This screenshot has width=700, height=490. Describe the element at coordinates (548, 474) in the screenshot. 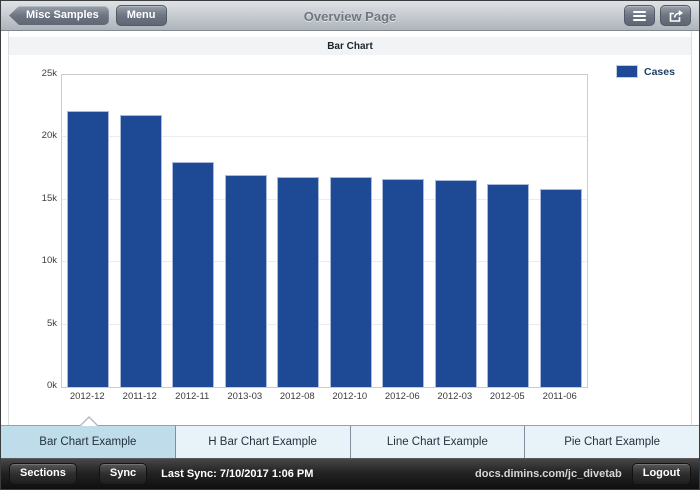

I see `site-url-text: docs.dimins.com/jc_divetab` at that location.